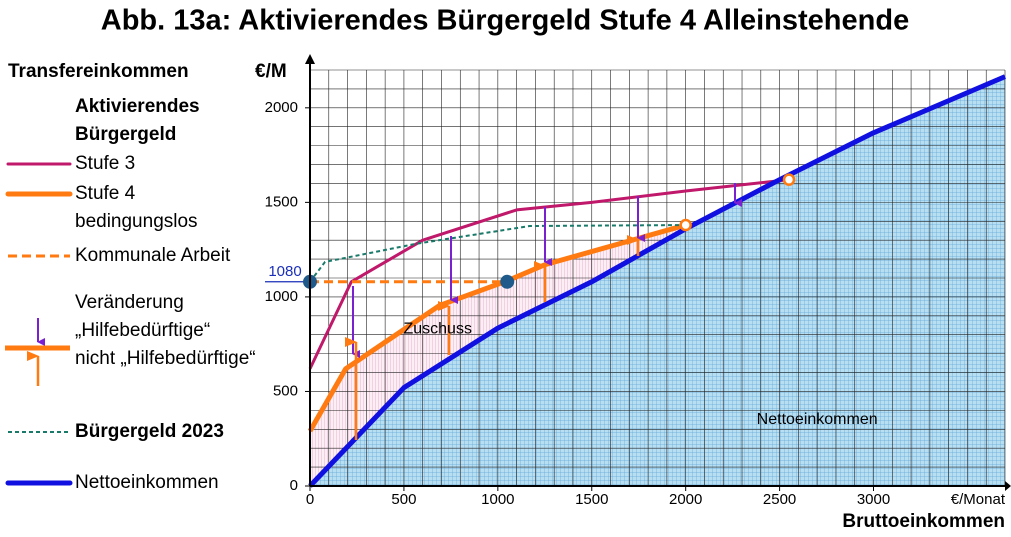  What do you see at coordinates (978, 499) in the screenshot?
I see `x-axis-unit: €/Monat` at bounding box center [978, 499].